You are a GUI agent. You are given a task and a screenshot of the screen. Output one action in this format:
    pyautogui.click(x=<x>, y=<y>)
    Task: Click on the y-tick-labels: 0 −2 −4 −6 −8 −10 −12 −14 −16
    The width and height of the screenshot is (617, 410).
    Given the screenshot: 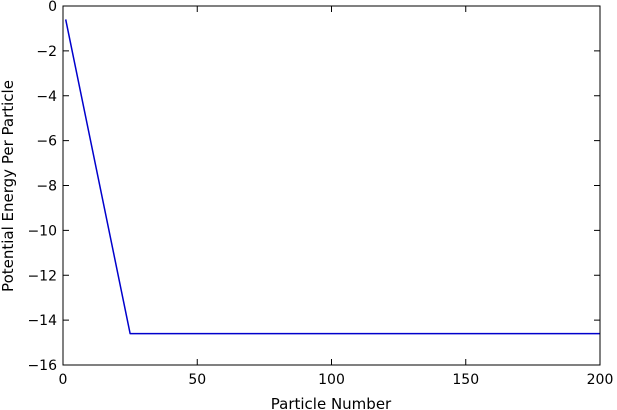 What is the action you would take?
    pyautogui.click(x=42, y=187)
    